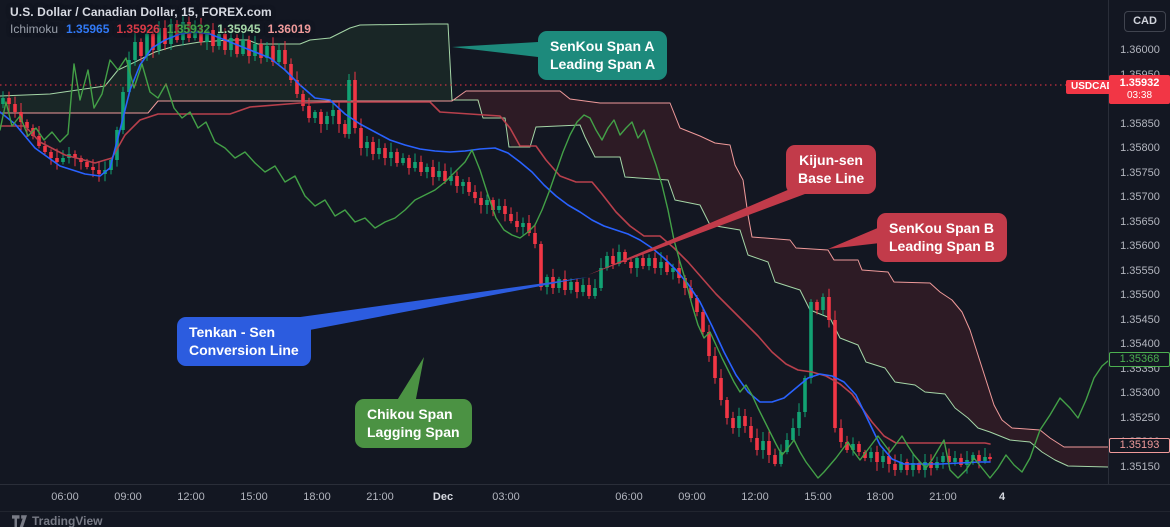  What do you see at coordinates (585, 519) in the screenshot?
I see `bottom-bar` at bounding box center [585, 519].